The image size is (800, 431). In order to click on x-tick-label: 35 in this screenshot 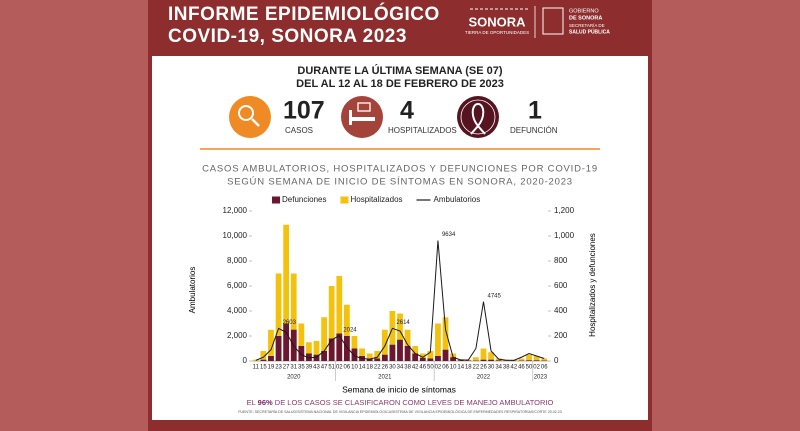, I will do `click(301, 368)`.